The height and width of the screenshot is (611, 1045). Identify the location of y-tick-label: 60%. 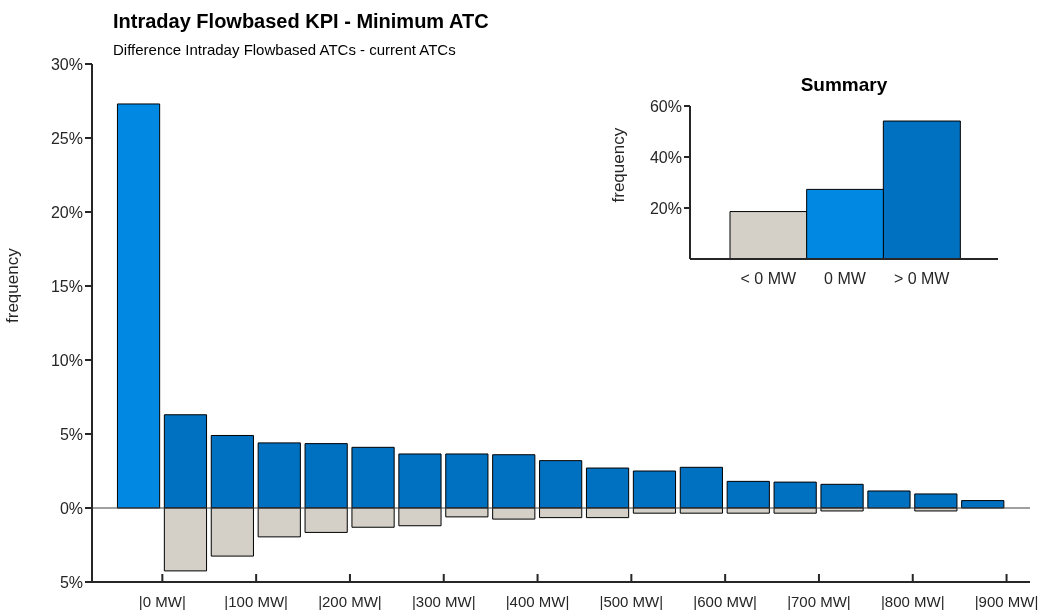
(665, 106).